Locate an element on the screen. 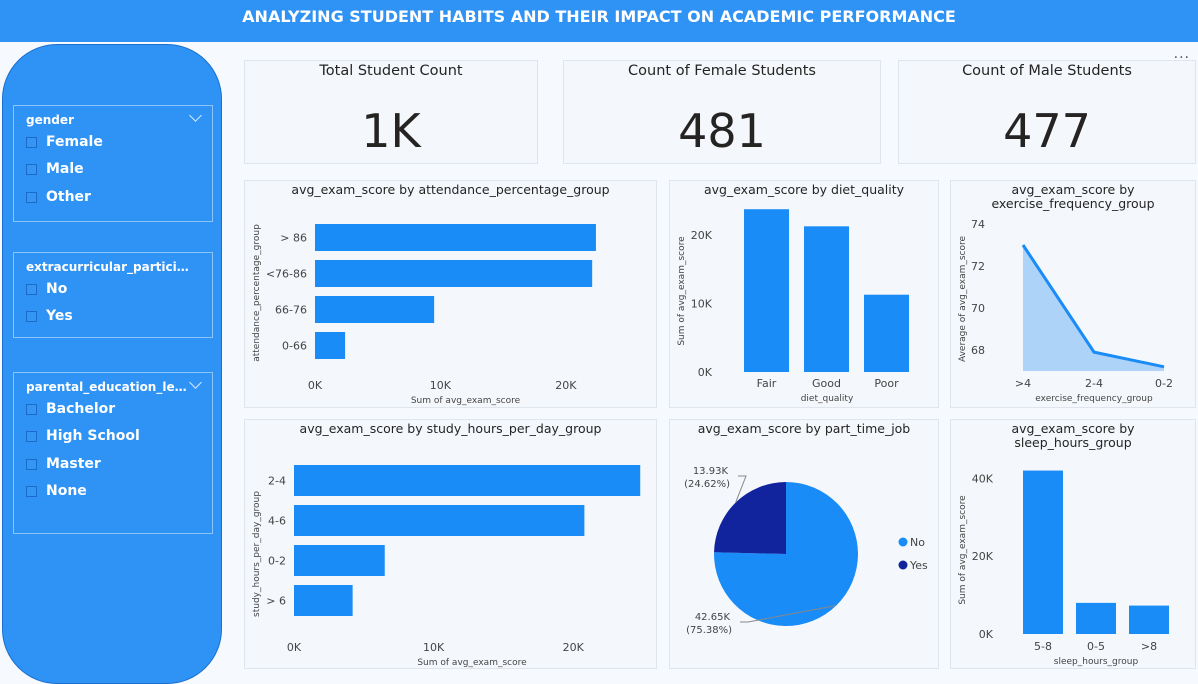 This screenshot has height=684, width=1198. slicer-option-label: Male is located at coordinates (65, 169).